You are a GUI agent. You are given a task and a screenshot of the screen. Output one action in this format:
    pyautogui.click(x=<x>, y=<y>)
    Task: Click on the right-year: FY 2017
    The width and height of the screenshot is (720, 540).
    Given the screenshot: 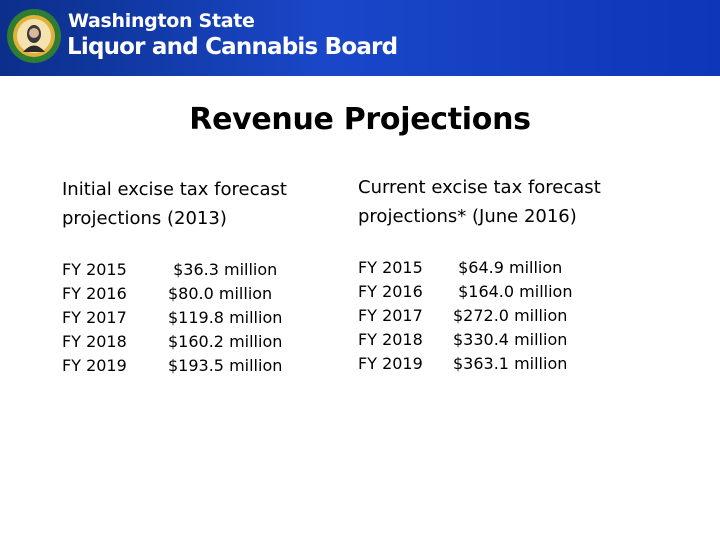 What is the action you would take?
    pyautogui.click(x=390, y=315)
    